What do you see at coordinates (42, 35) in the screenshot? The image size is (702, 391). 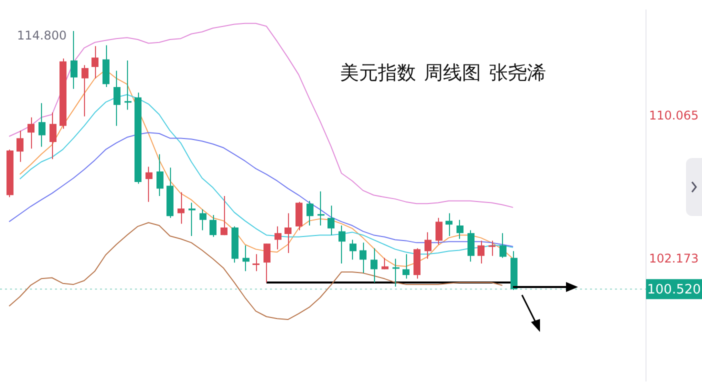 I see `annotation: 114.800` at bounding box center [42, 35].